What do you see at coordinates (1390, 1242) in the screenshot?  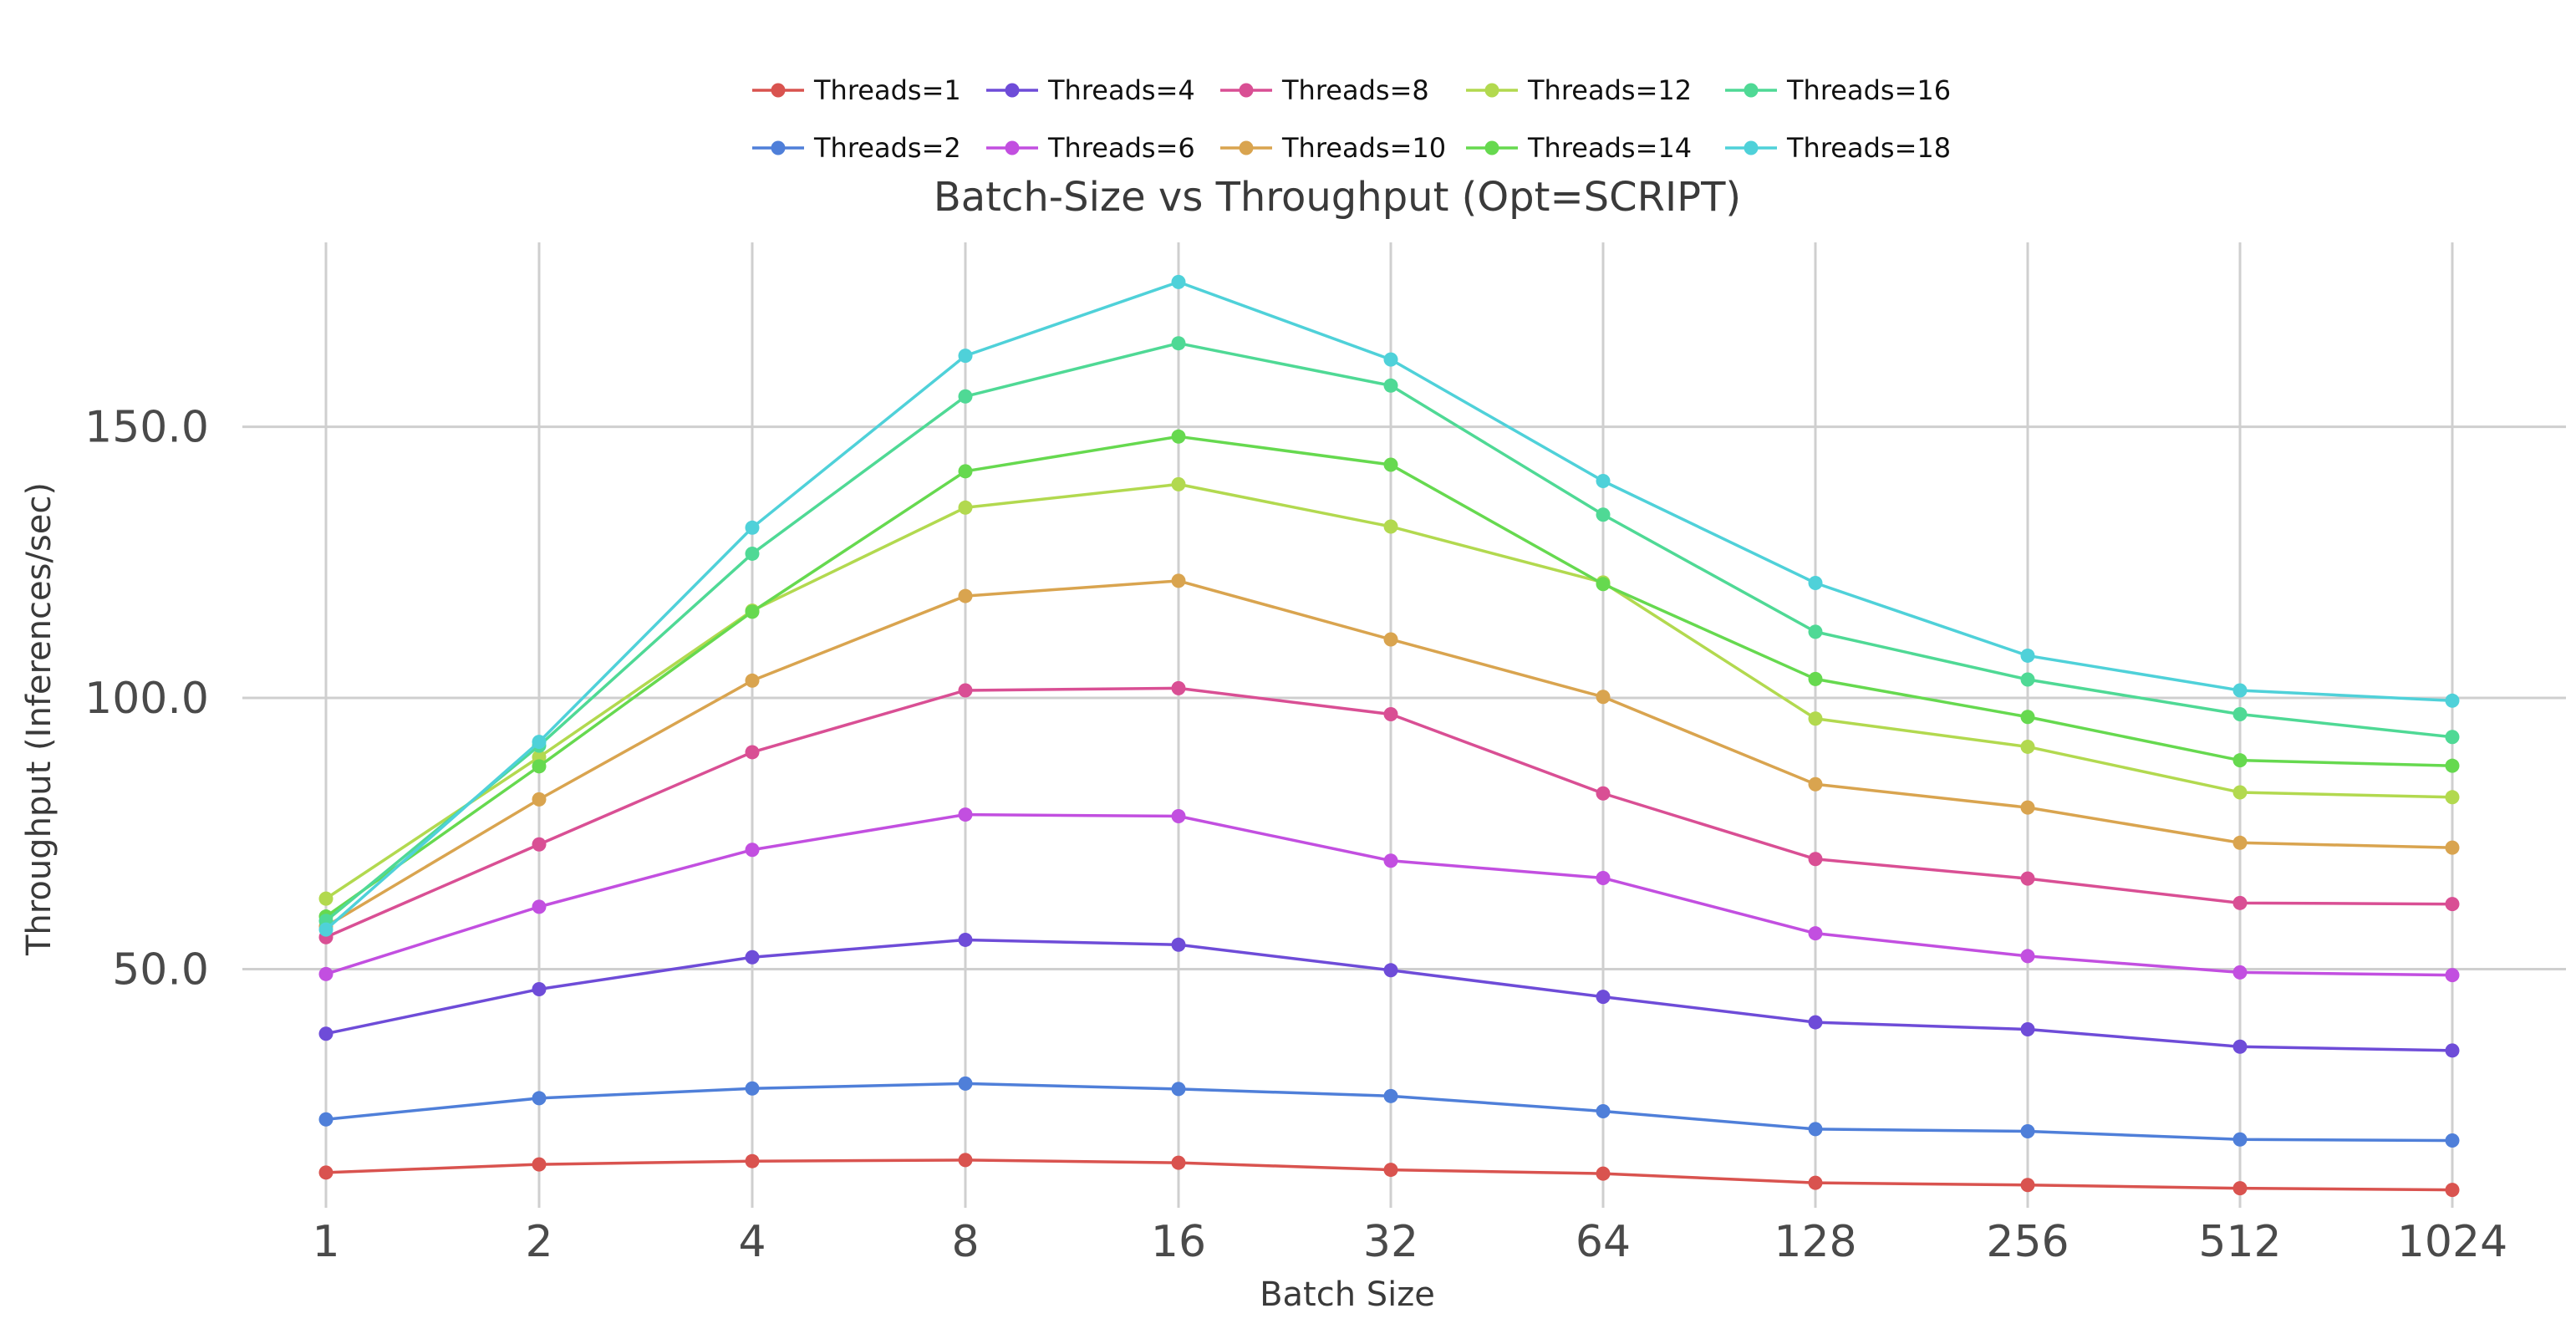 I see `x-tick-label: 32` at bounding box center [1390, 1242].